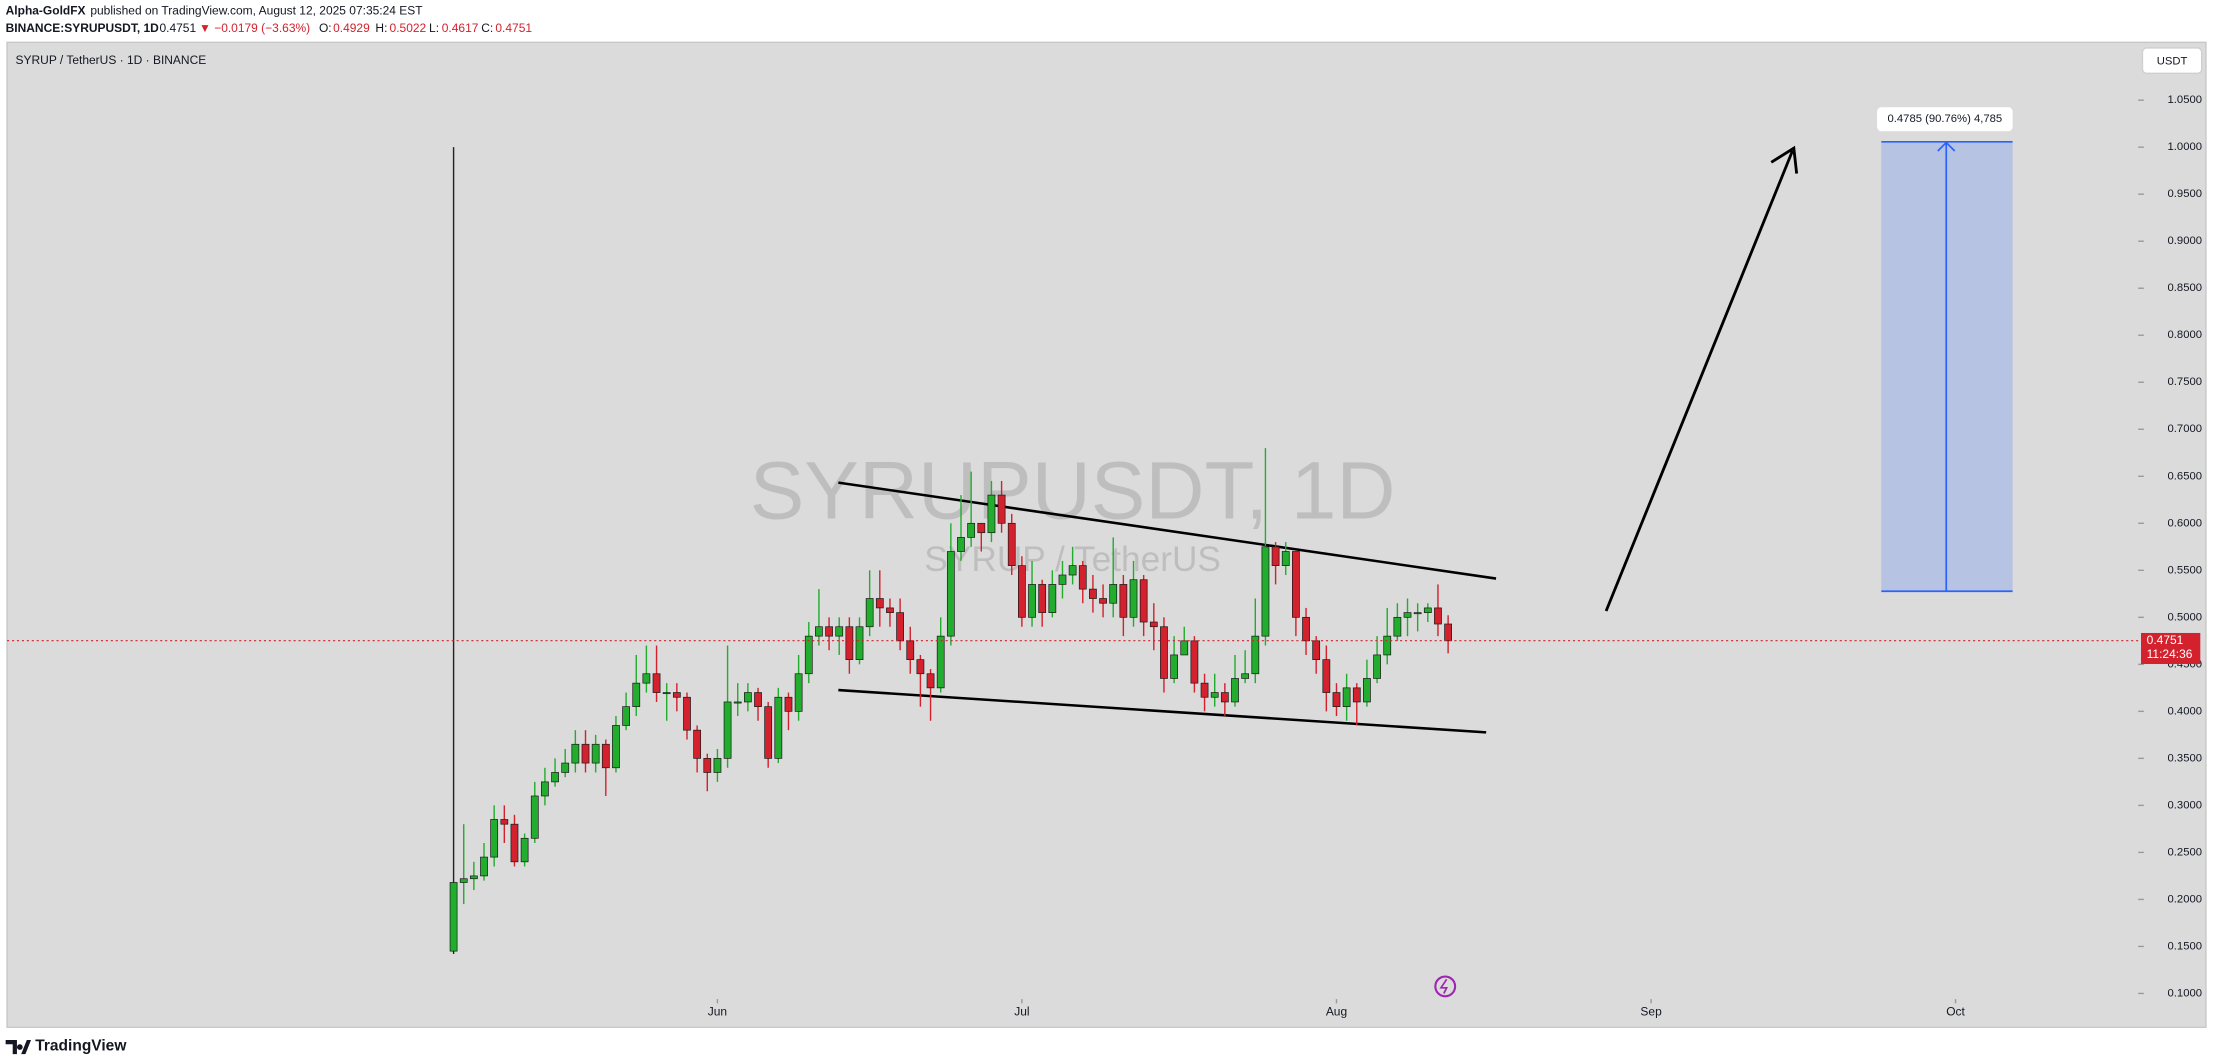 The width and height of the screenshot is (2213, 1064). Describe the element at coordinates (2185, 711) in the screenshot. I see `y-tick-label: 0.4000` at that location.